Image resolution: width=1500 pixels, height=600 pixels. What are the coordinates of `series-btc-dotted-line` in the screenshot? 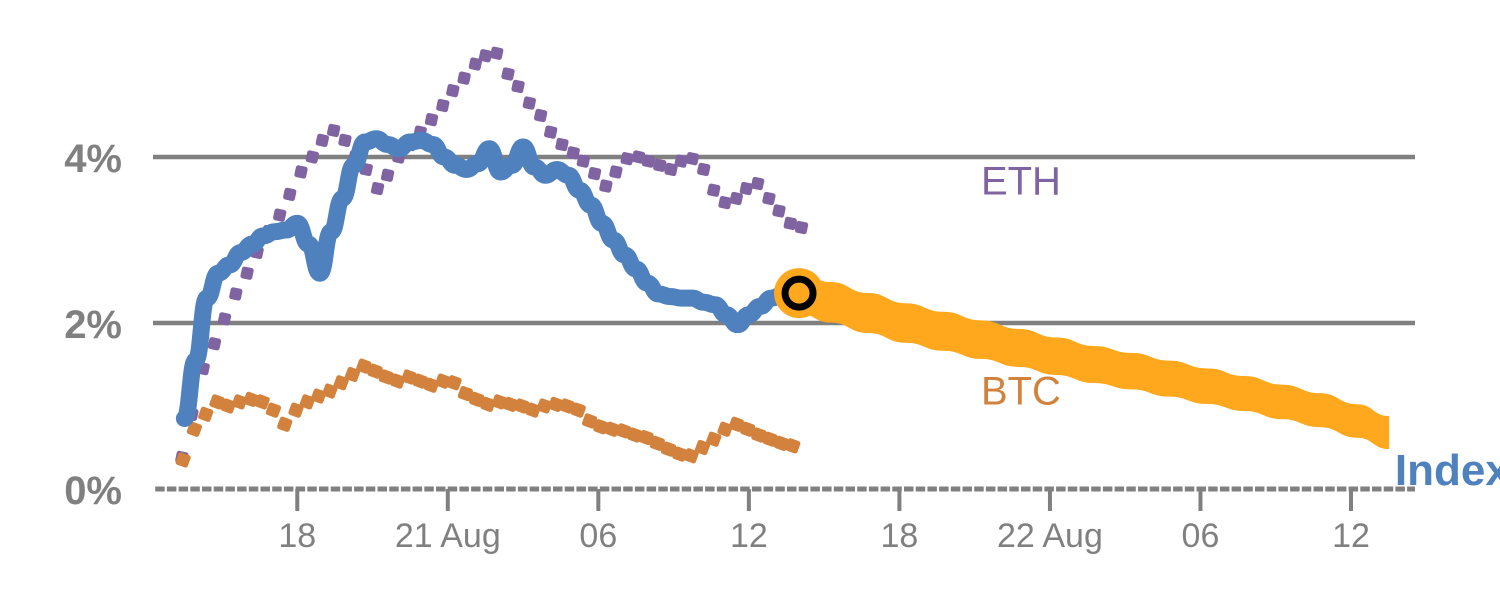 It's located at (488, 413).